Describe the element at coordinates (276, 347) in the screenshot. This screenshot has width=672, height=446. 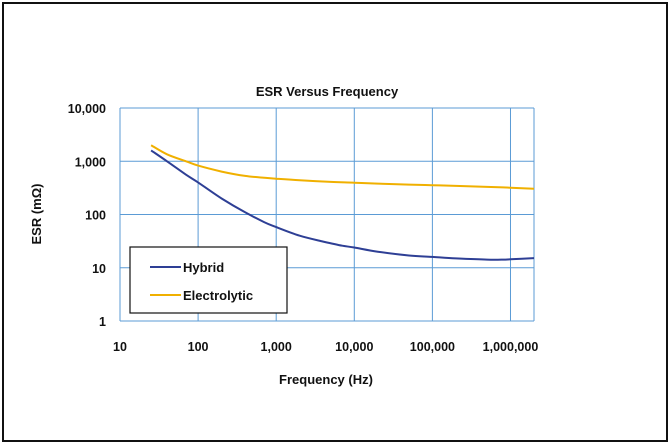
I see `x-tick-label-2: 1,000` at that location.